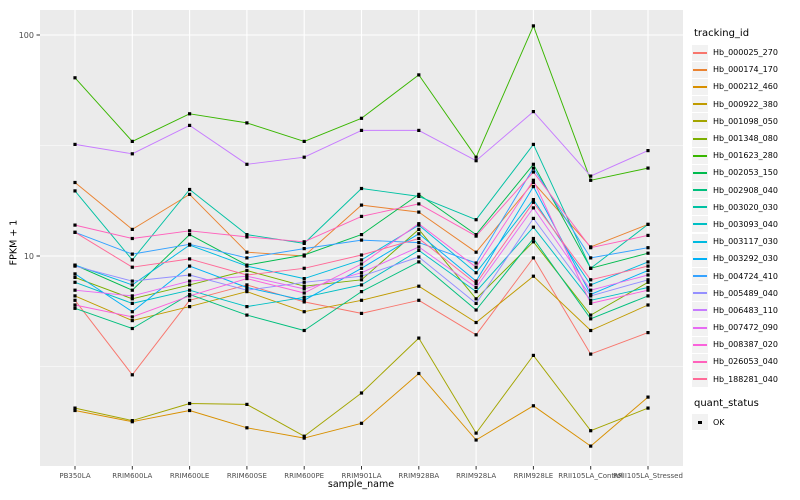 The image size is (800, 500). I want to click on legend-item: Hb_188281_040, so click(745, 379).